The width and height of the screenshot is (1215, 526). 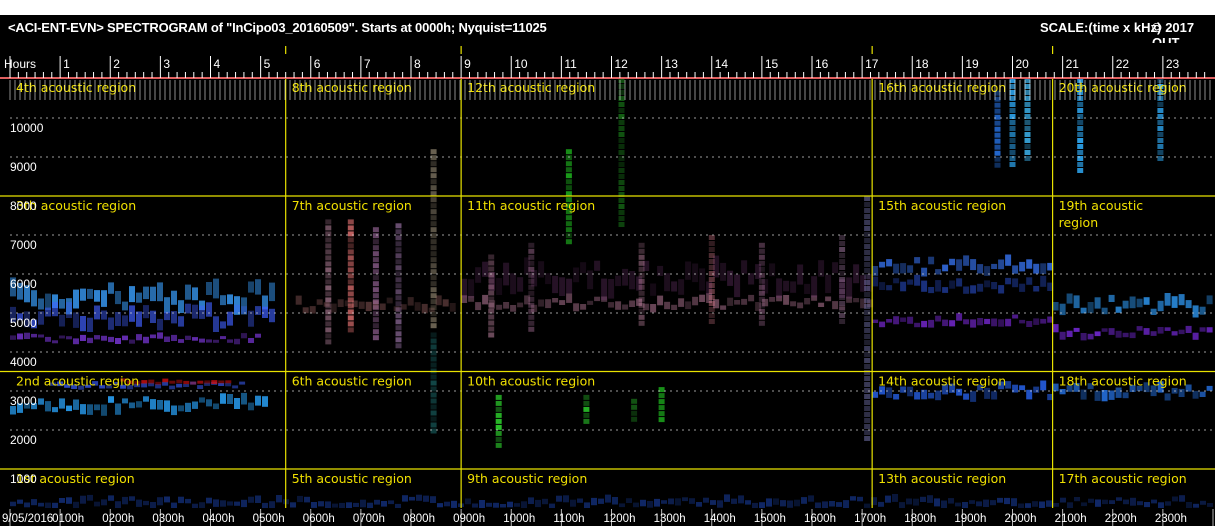 I want to click on region-label-line: 9th acoustic region, so click(x=527, y=478).